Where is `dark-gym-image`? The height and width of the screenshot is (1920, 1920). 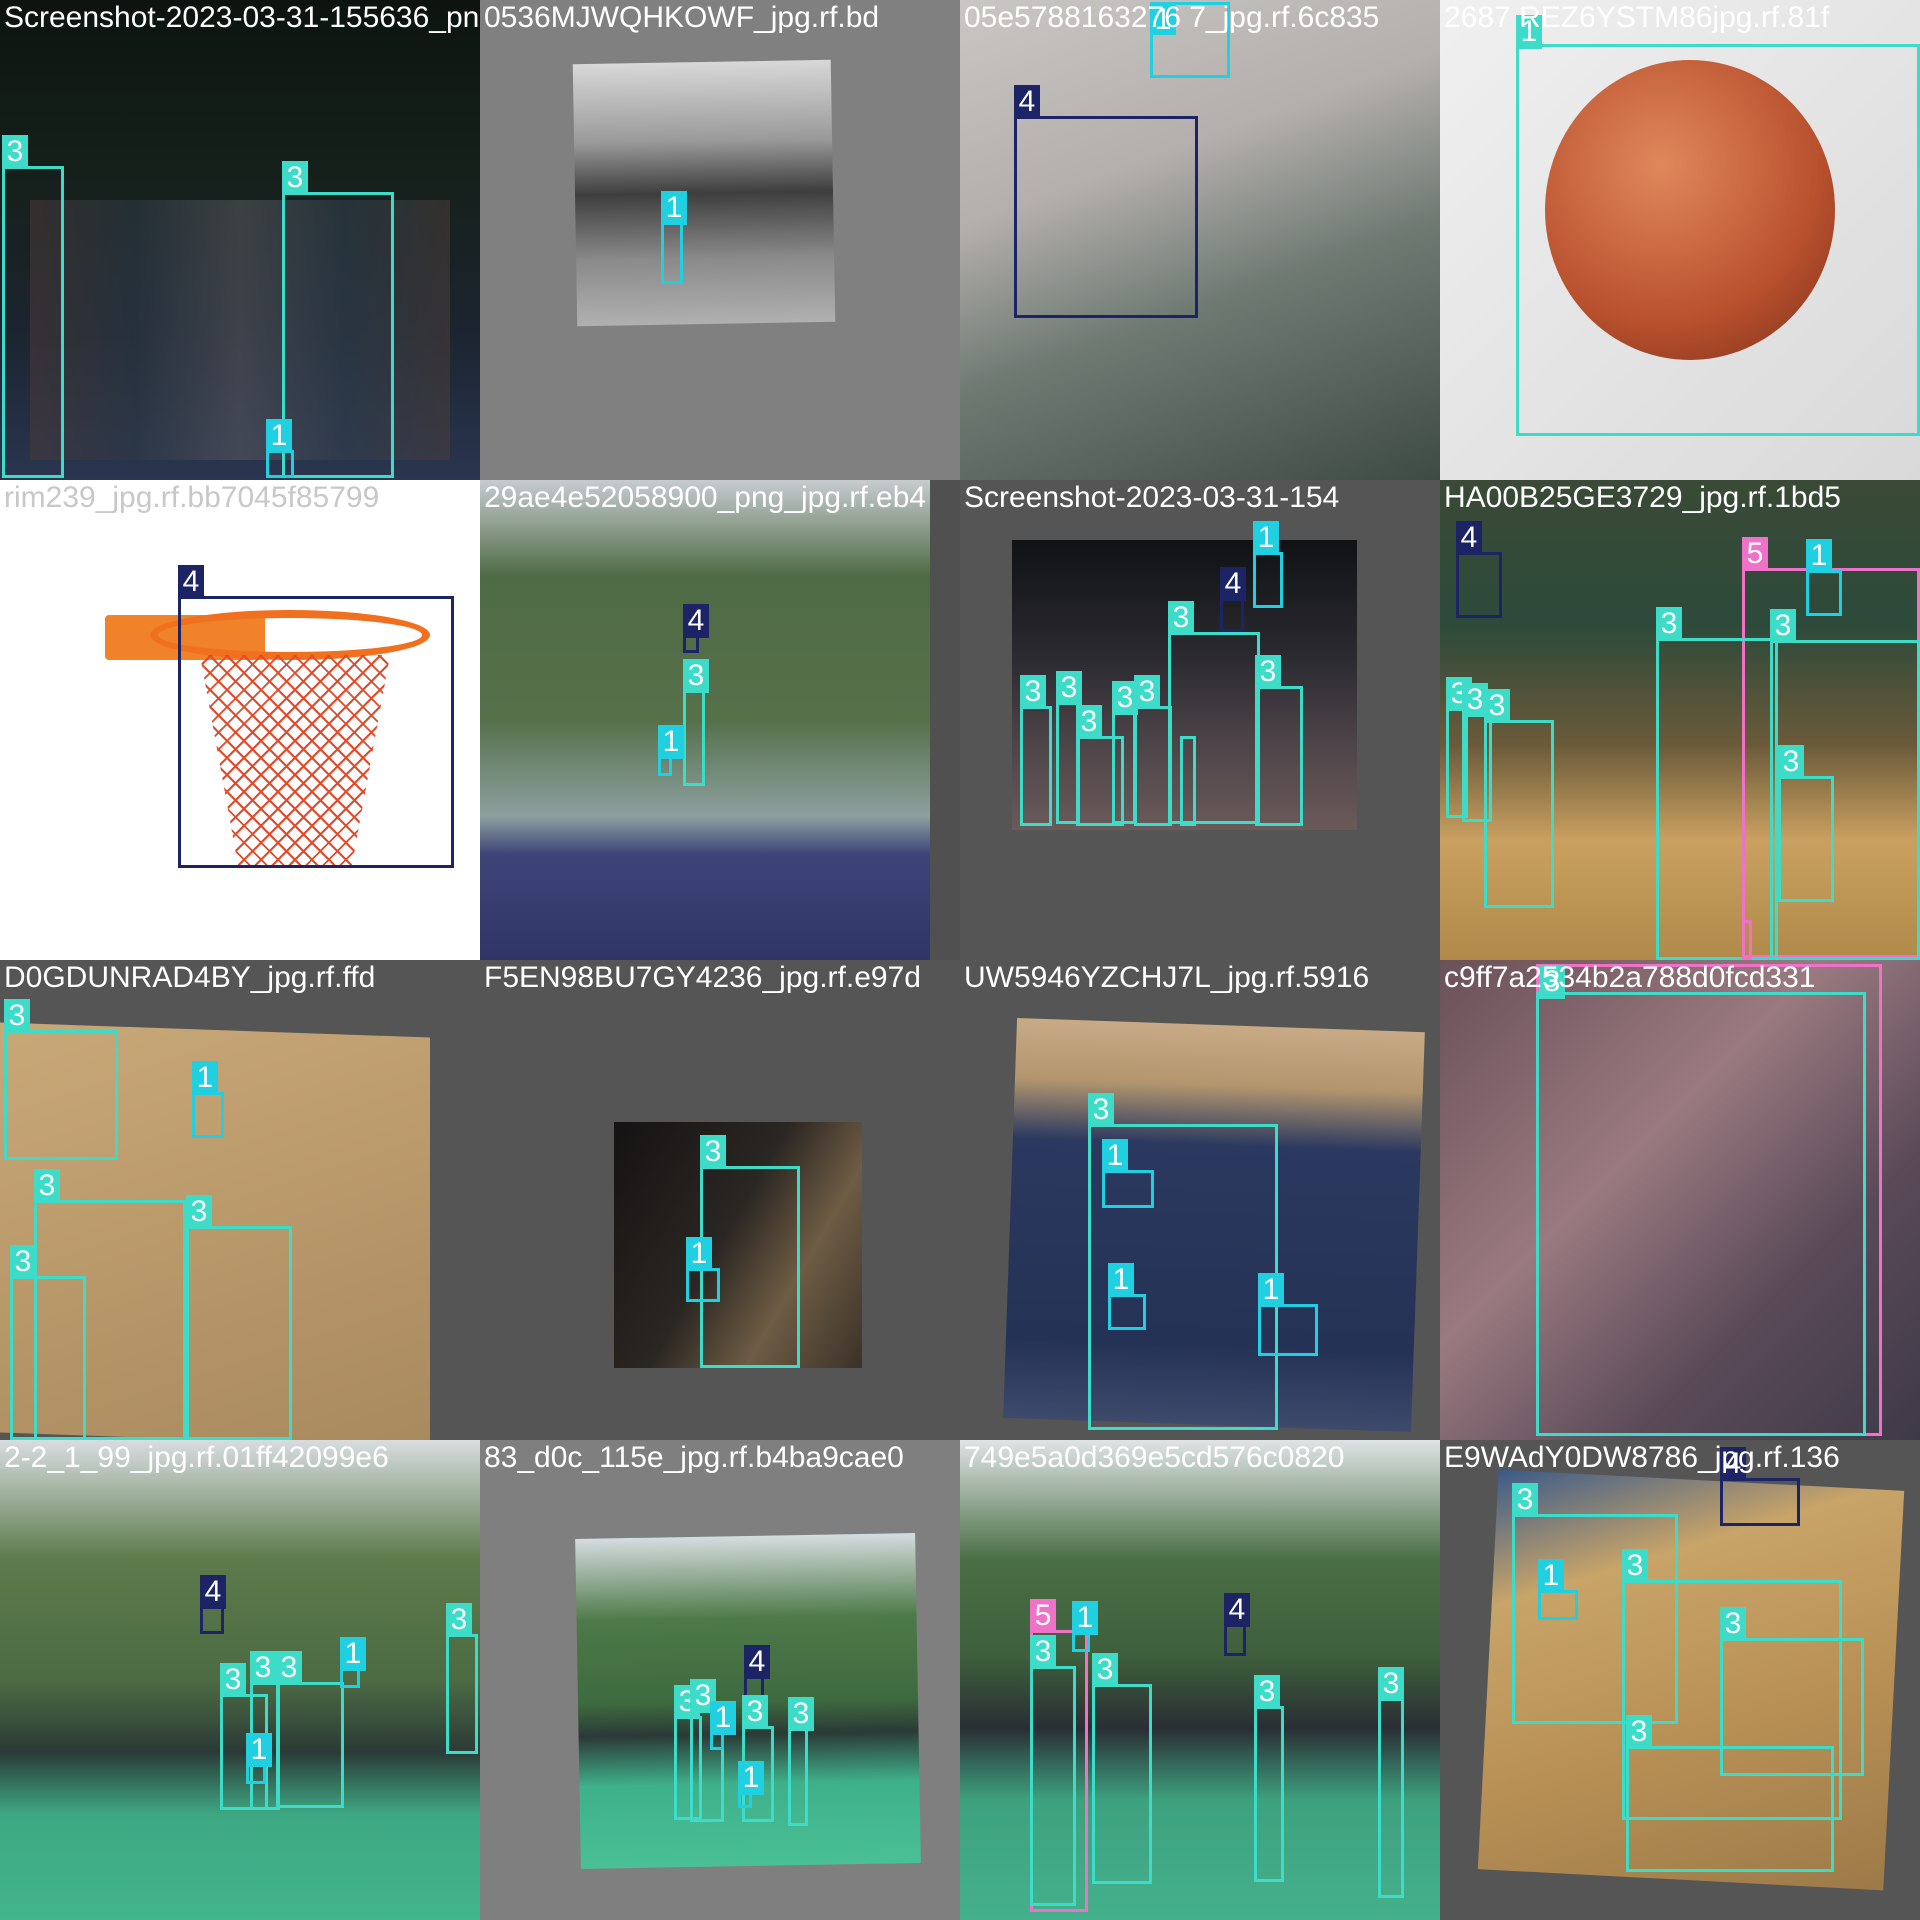 dark-gym-image is located at coordinates (738, 1245).